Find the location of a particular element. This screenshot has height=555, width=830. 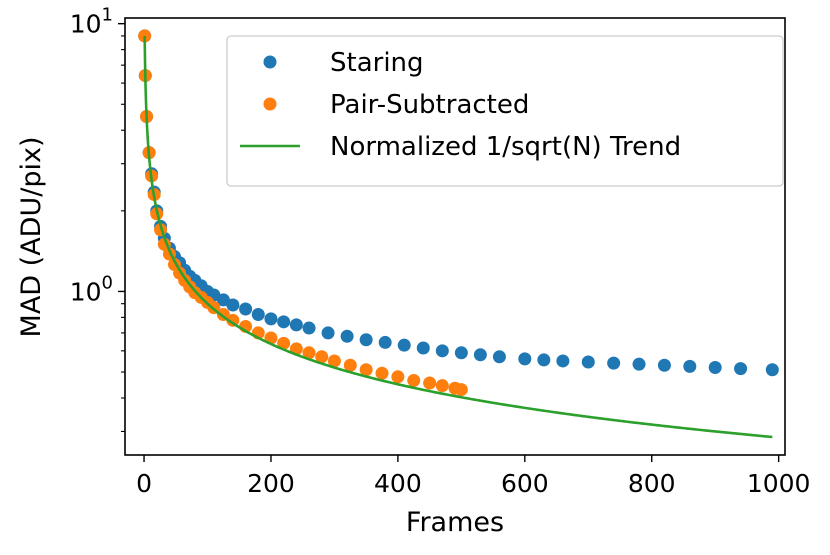

legend-entry-2: Normalized 1/sqrt(N) Trend is located at coordinates (460, 147).